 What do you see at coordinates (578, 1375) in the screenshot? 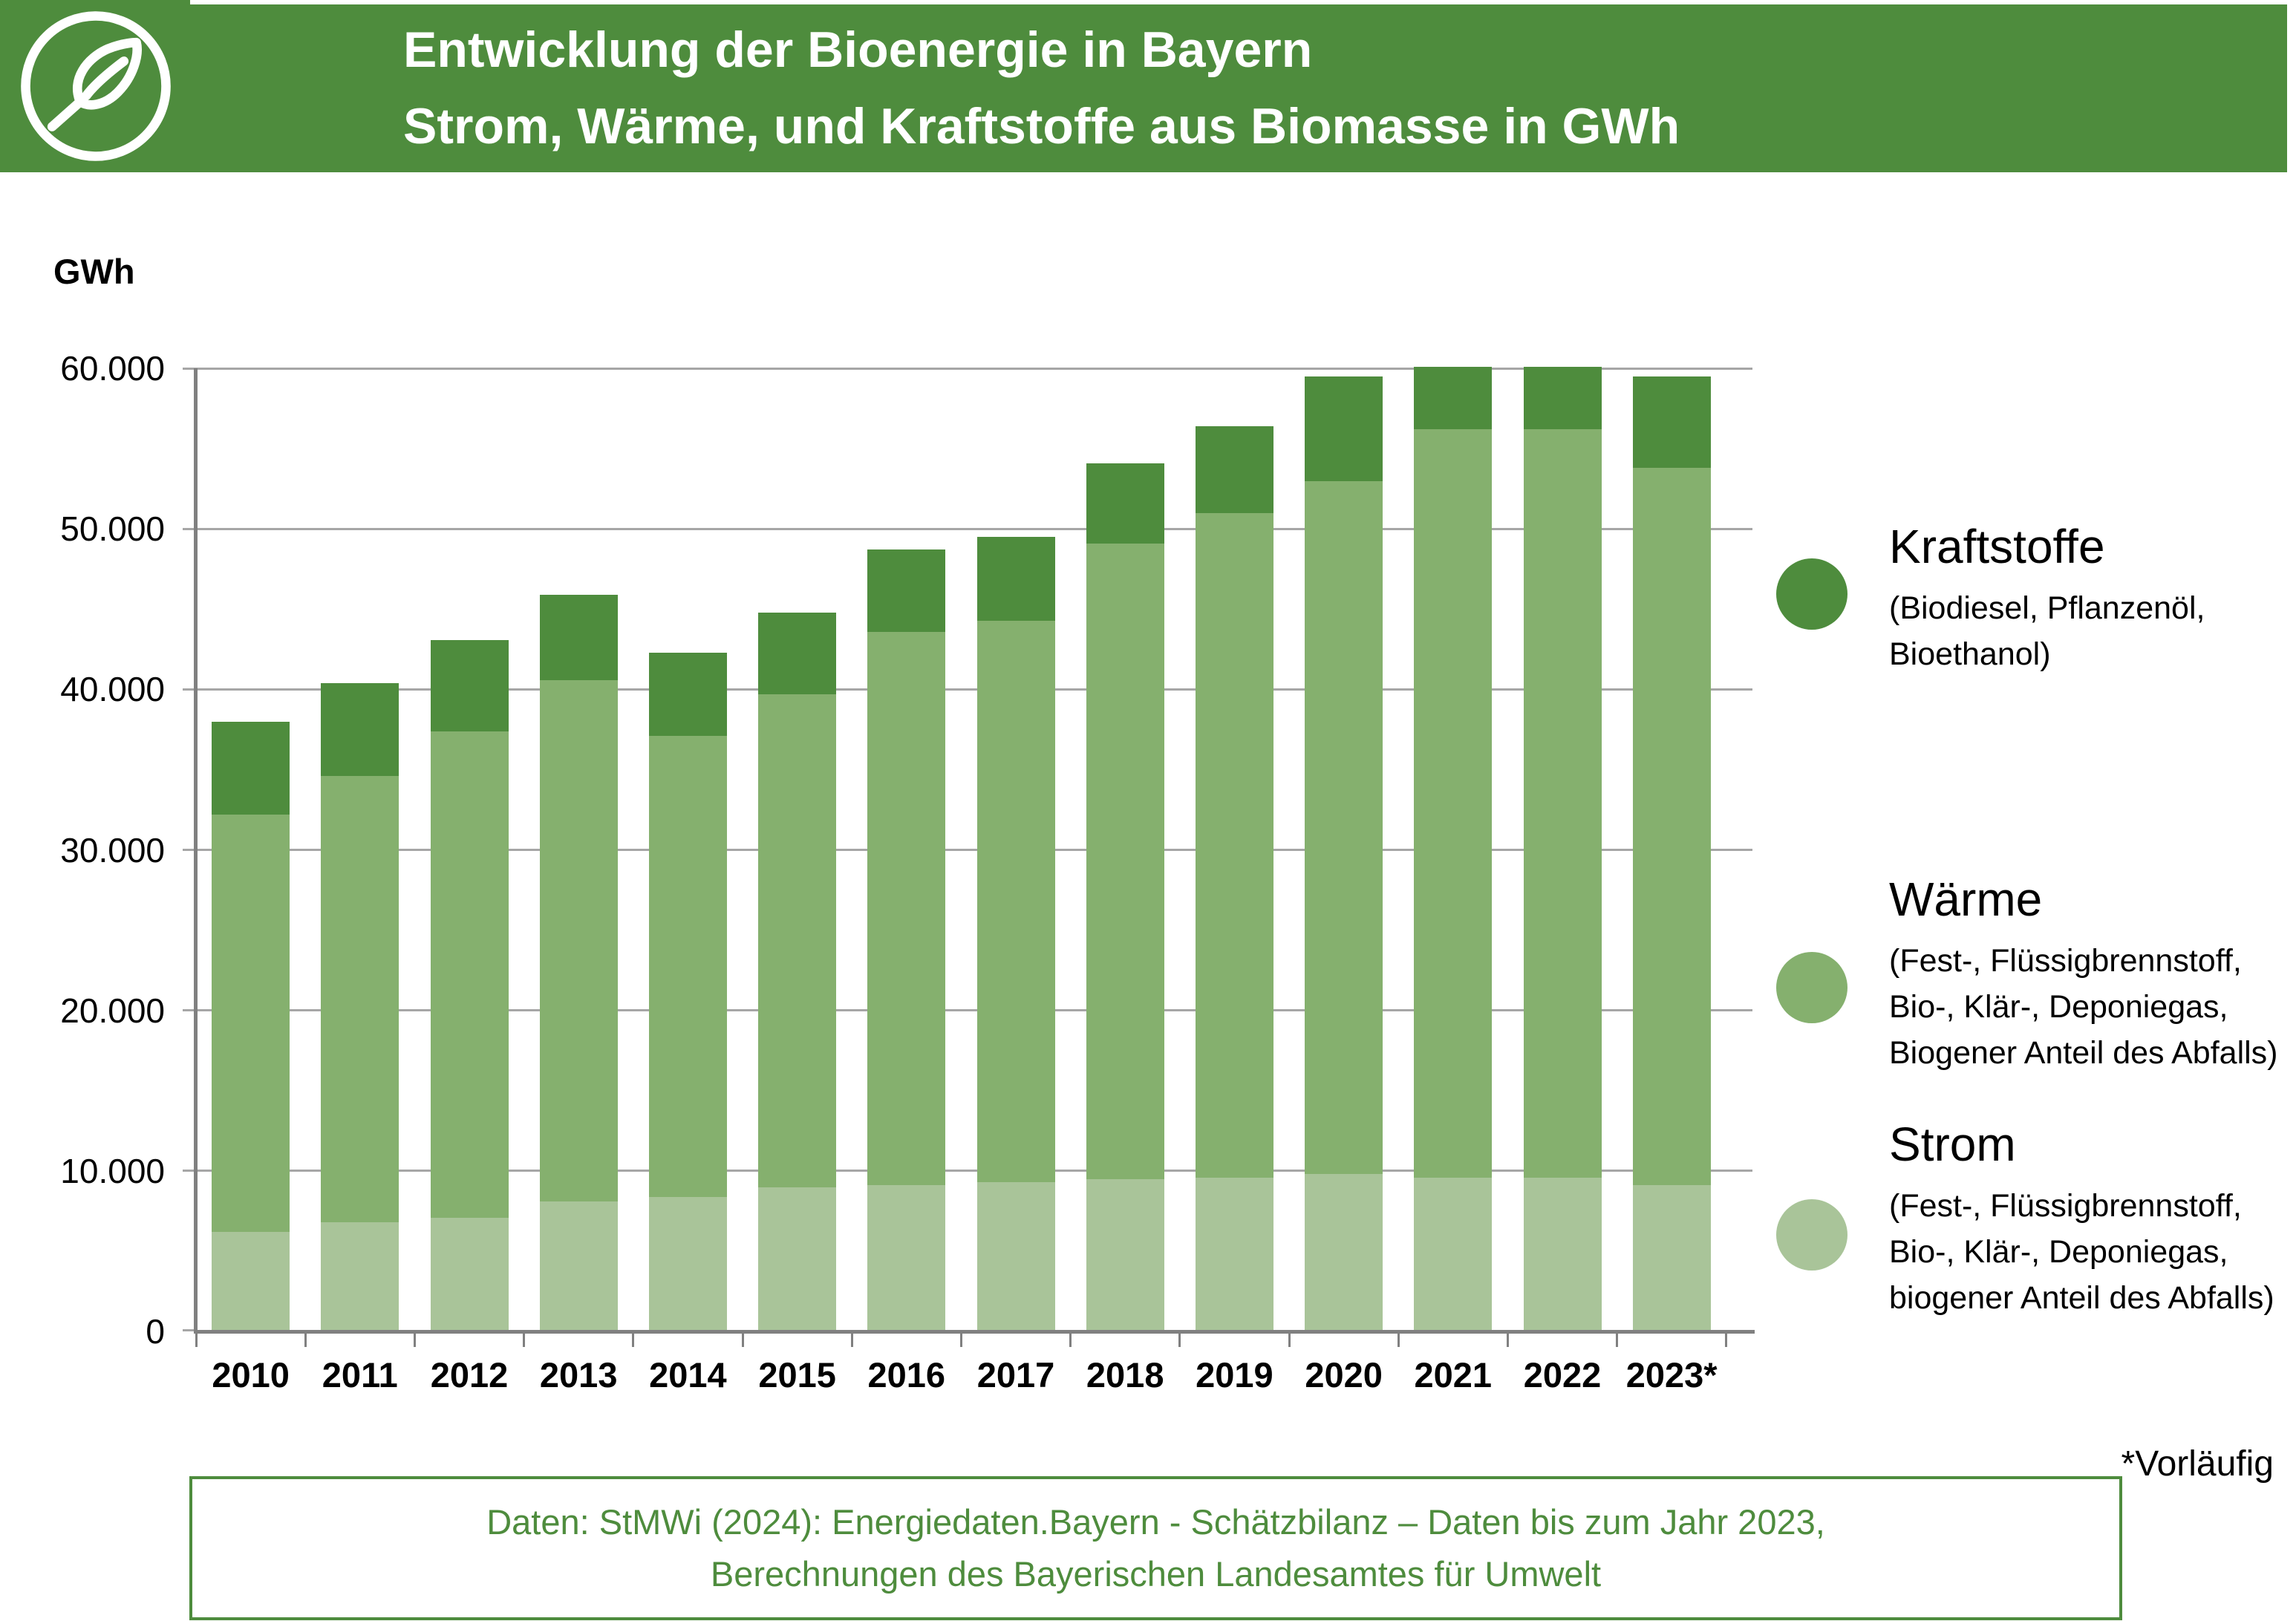
I see `x-axis-category-label: 2013` at bounding box center [578, 1375].